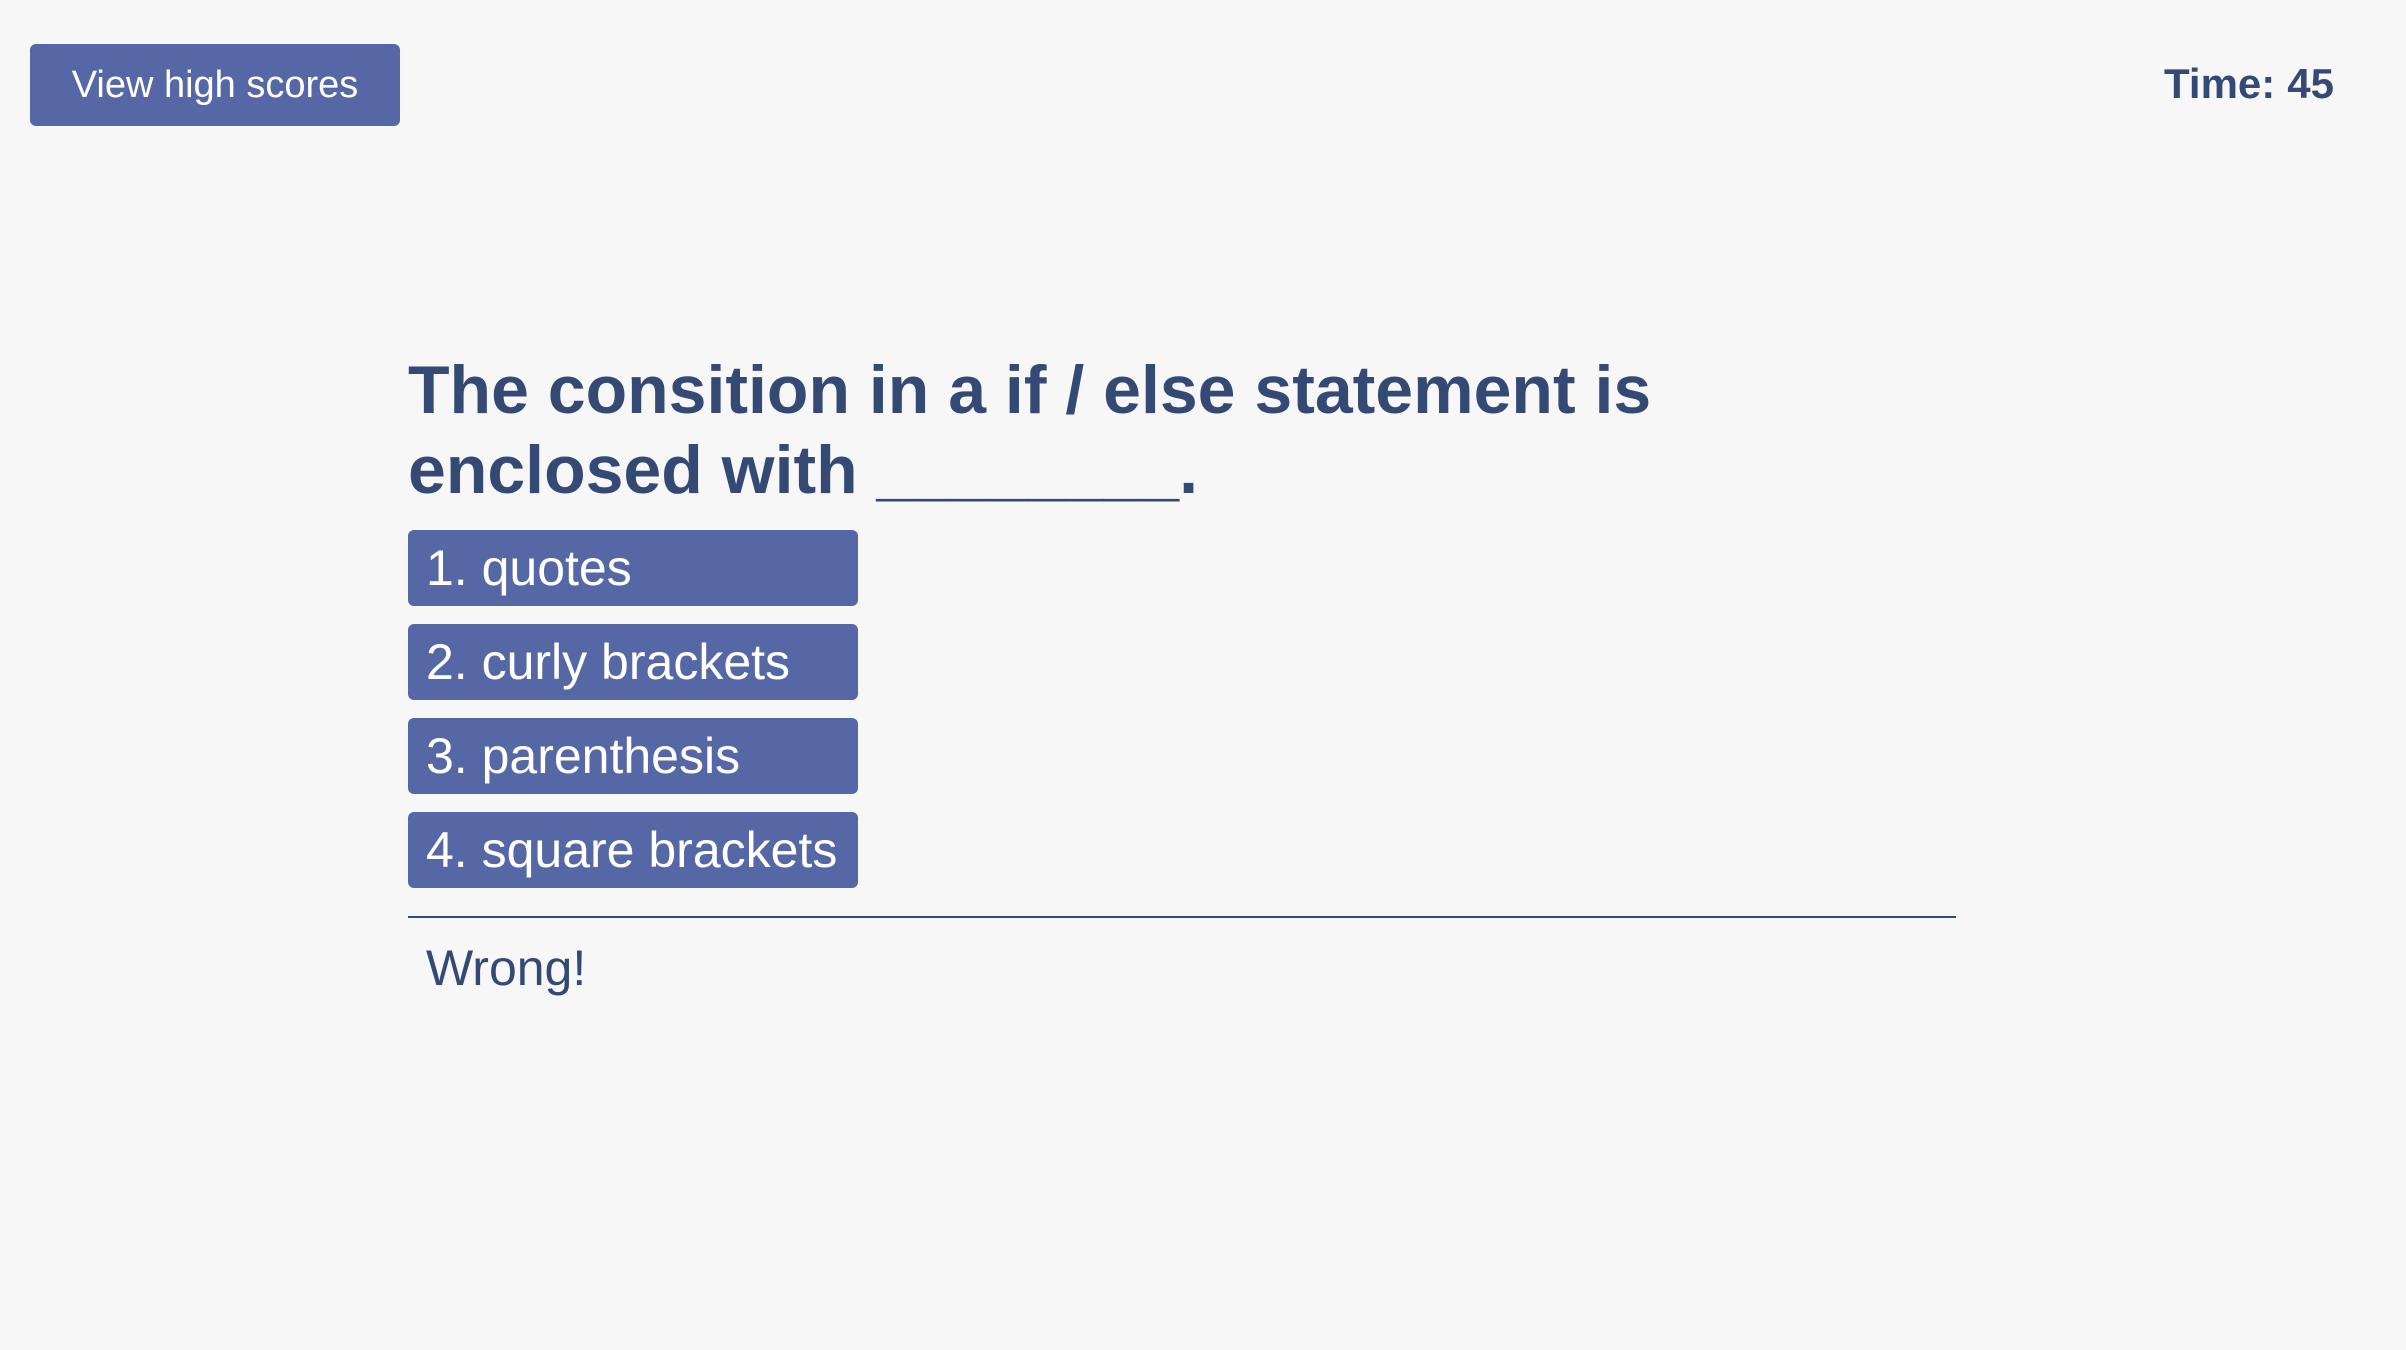  What do you see at coordinates (2310, 83) in the screenshot?
I see `timer-value: 45` at bounding box center [2310, 83].